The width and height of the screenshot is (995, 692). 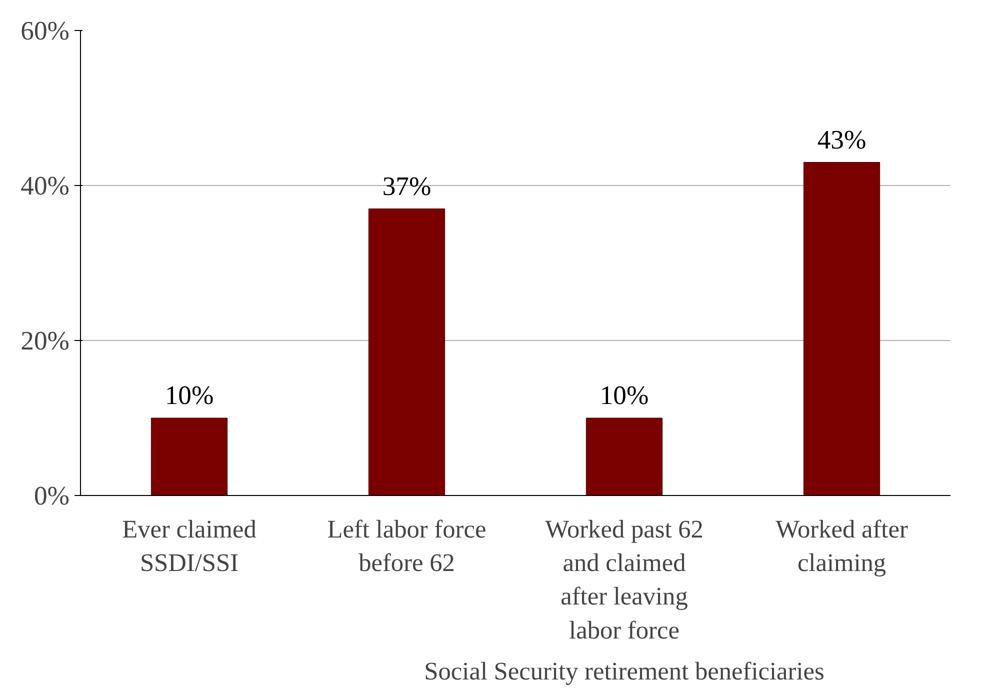 I want to click on y-tick-label: 40%, so click(x=45, y=185).